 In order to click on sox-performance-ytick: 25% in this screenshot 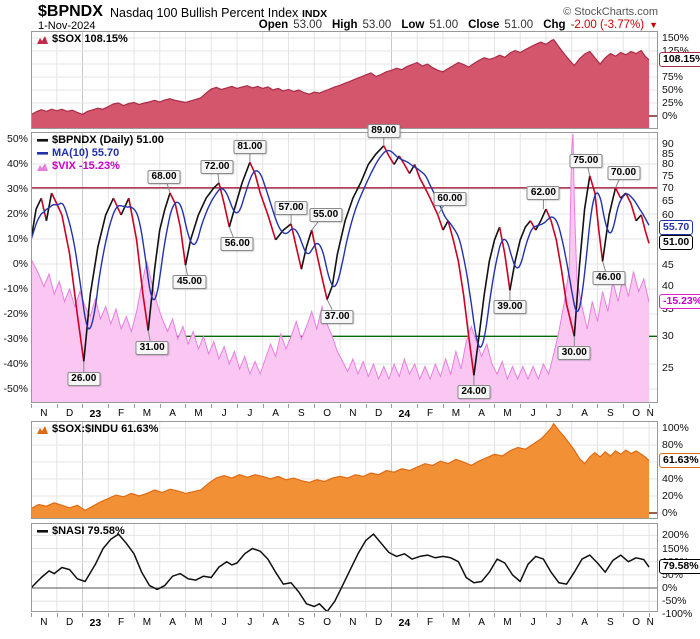, I will do `click(673, 103)`.